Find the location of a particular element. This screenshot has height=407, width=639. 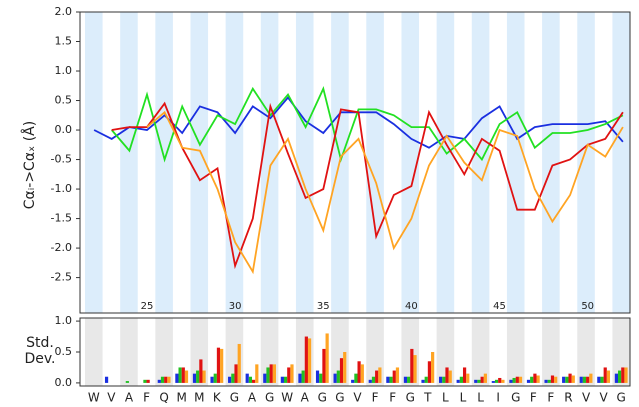

y-tick-label: 2.0 is located at coordinates (64, 11).